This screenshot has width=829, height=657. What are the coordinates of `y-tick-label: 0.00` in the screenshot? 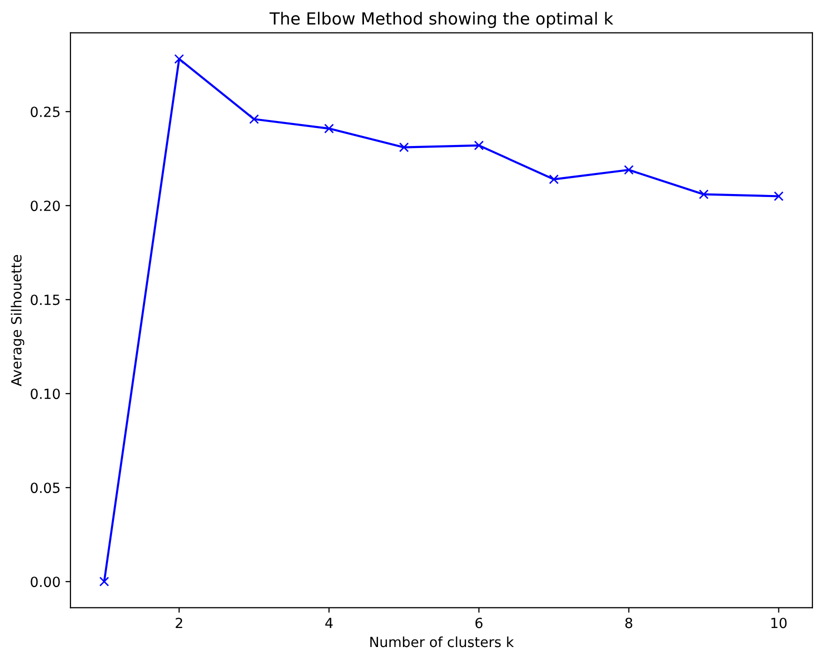 It's located at (45, 582).